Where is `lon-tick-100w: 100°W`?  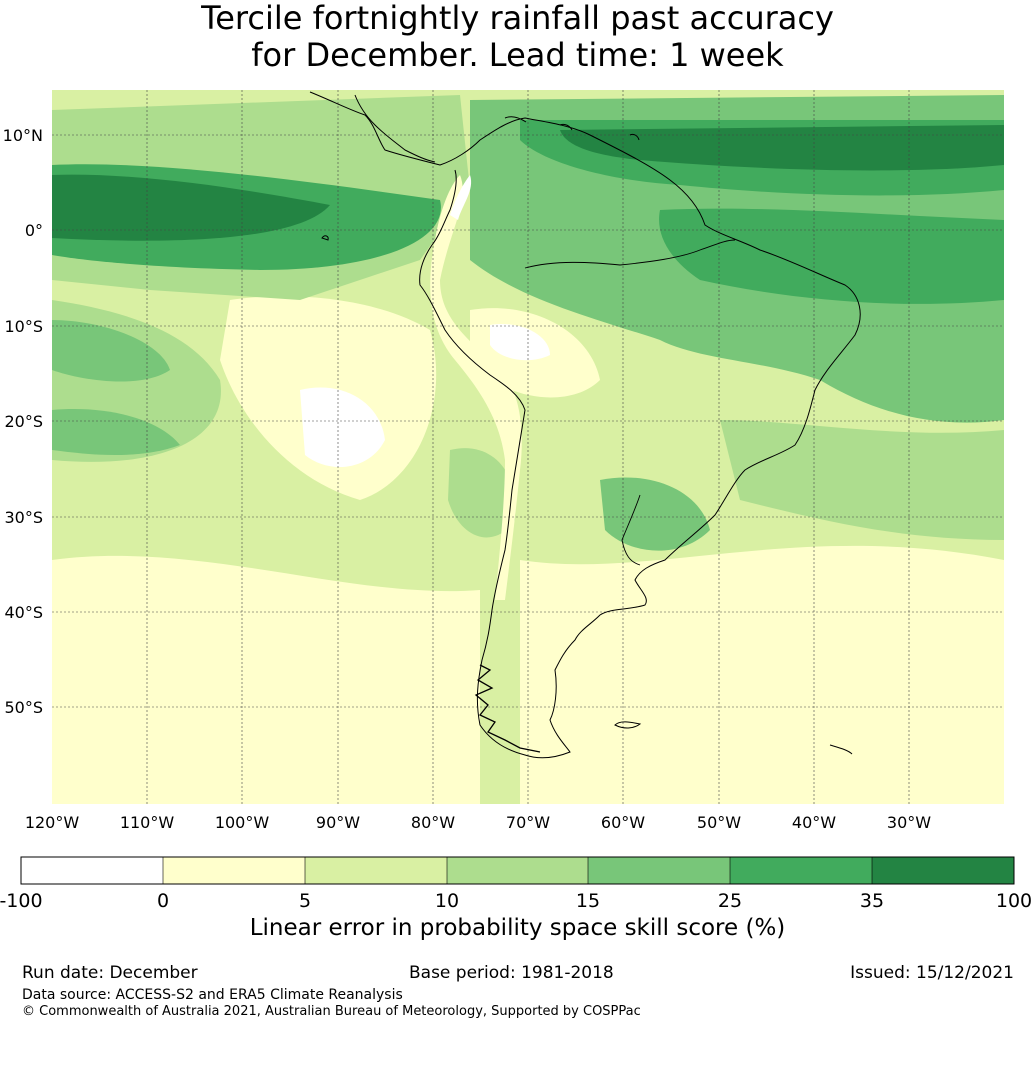 lon-tick-100w: 100°W is located at coordinates (242, 822).